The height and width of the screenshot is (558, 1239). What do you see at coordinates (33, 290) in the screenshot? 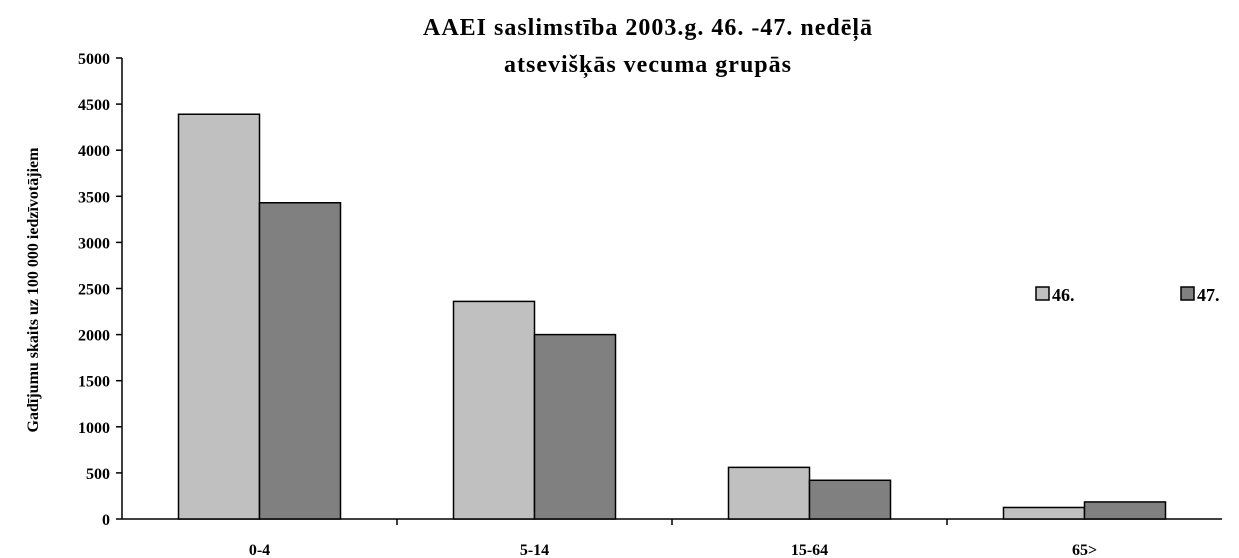
I see `y-axis-label: Gadījumu skaits uz 100 000 iedzīvotājiem` at bounding box center [33, 290].